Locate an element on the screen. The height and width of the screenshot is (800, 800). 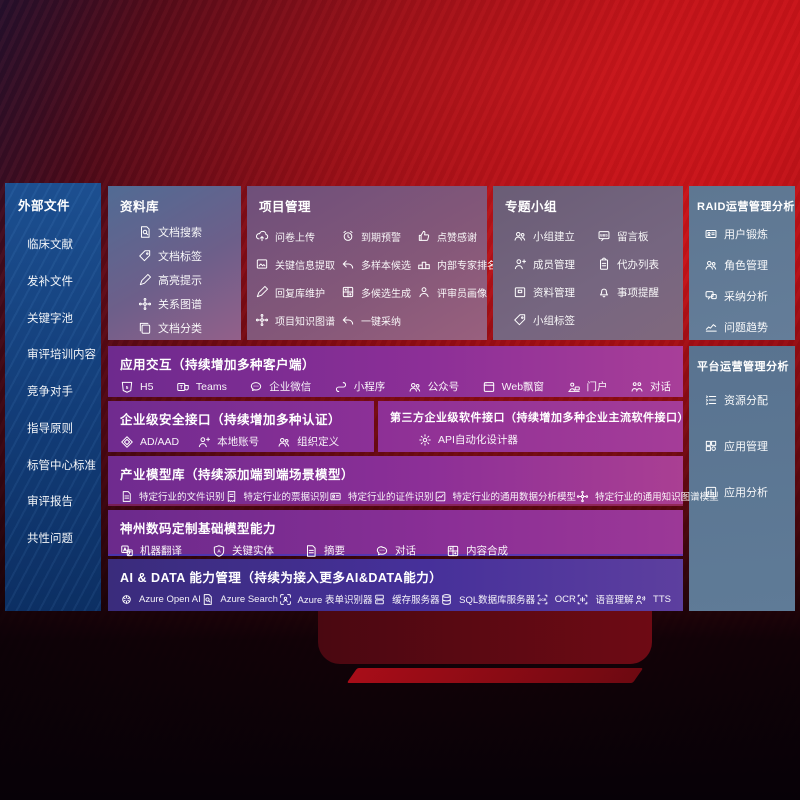
client-item: 企业微信 is located at coordinates (280, 386).